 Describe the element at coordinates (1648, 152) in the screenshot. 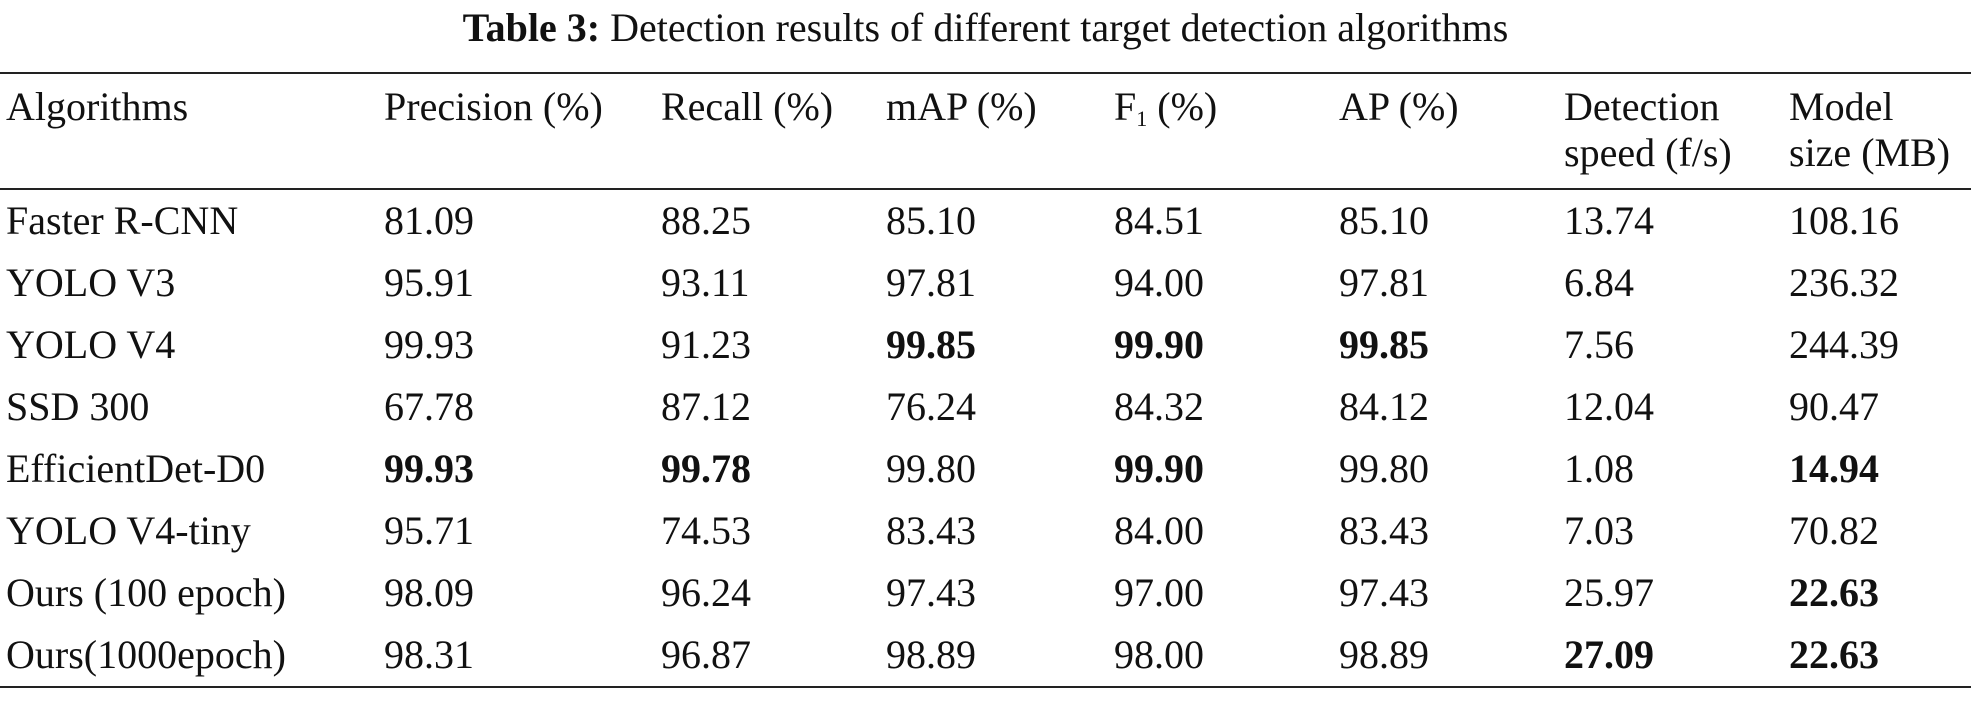

I see `header-detection-speed-line2: speed (f/s)` at that location.